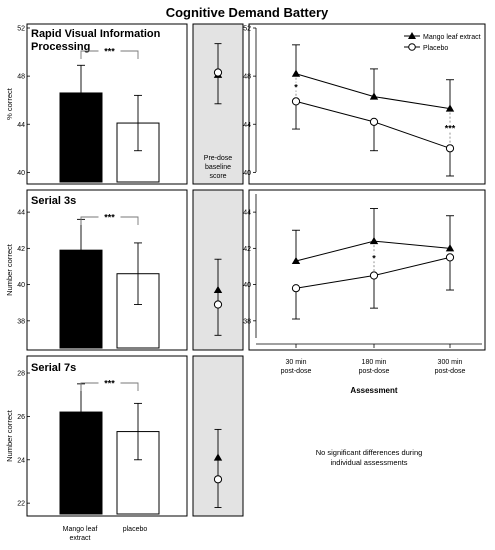 The width and height of the screenshot is (495, 550). I want to click on serial7-bars-sig-bg, so click(109, 382).